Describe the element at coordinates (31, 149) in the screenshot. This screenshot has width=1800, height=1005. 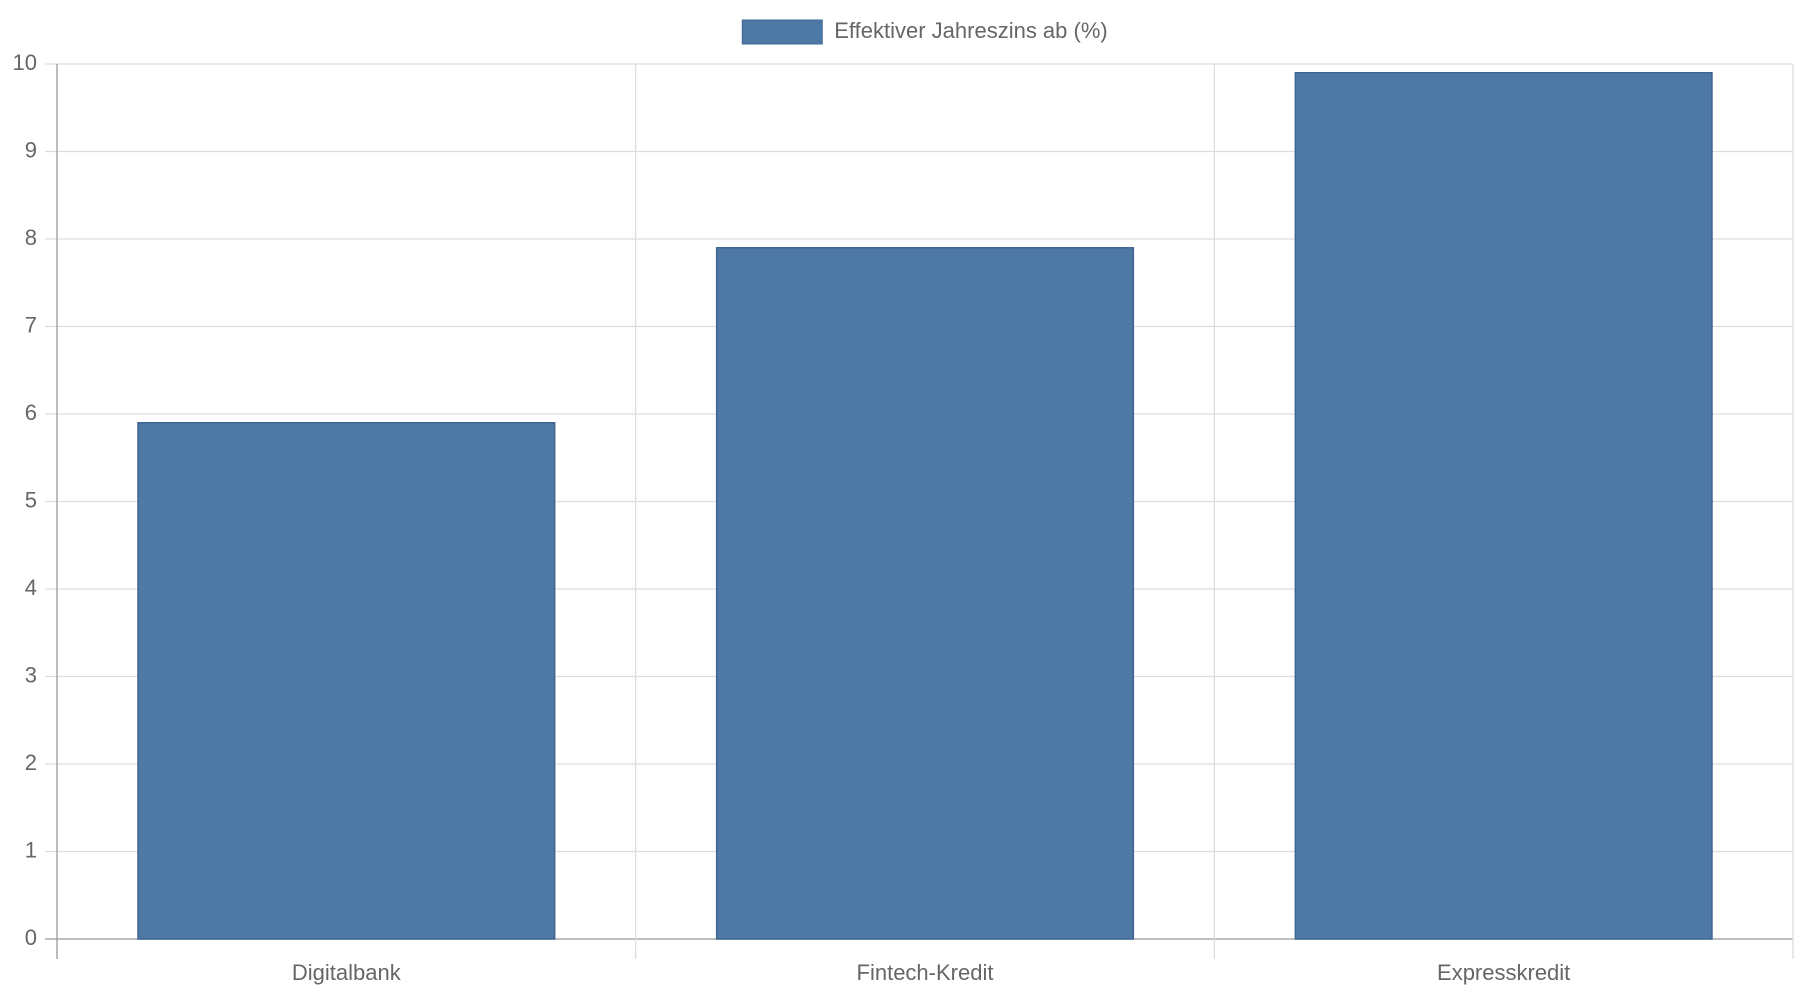
I see `y-tick-label: 9` at that location.